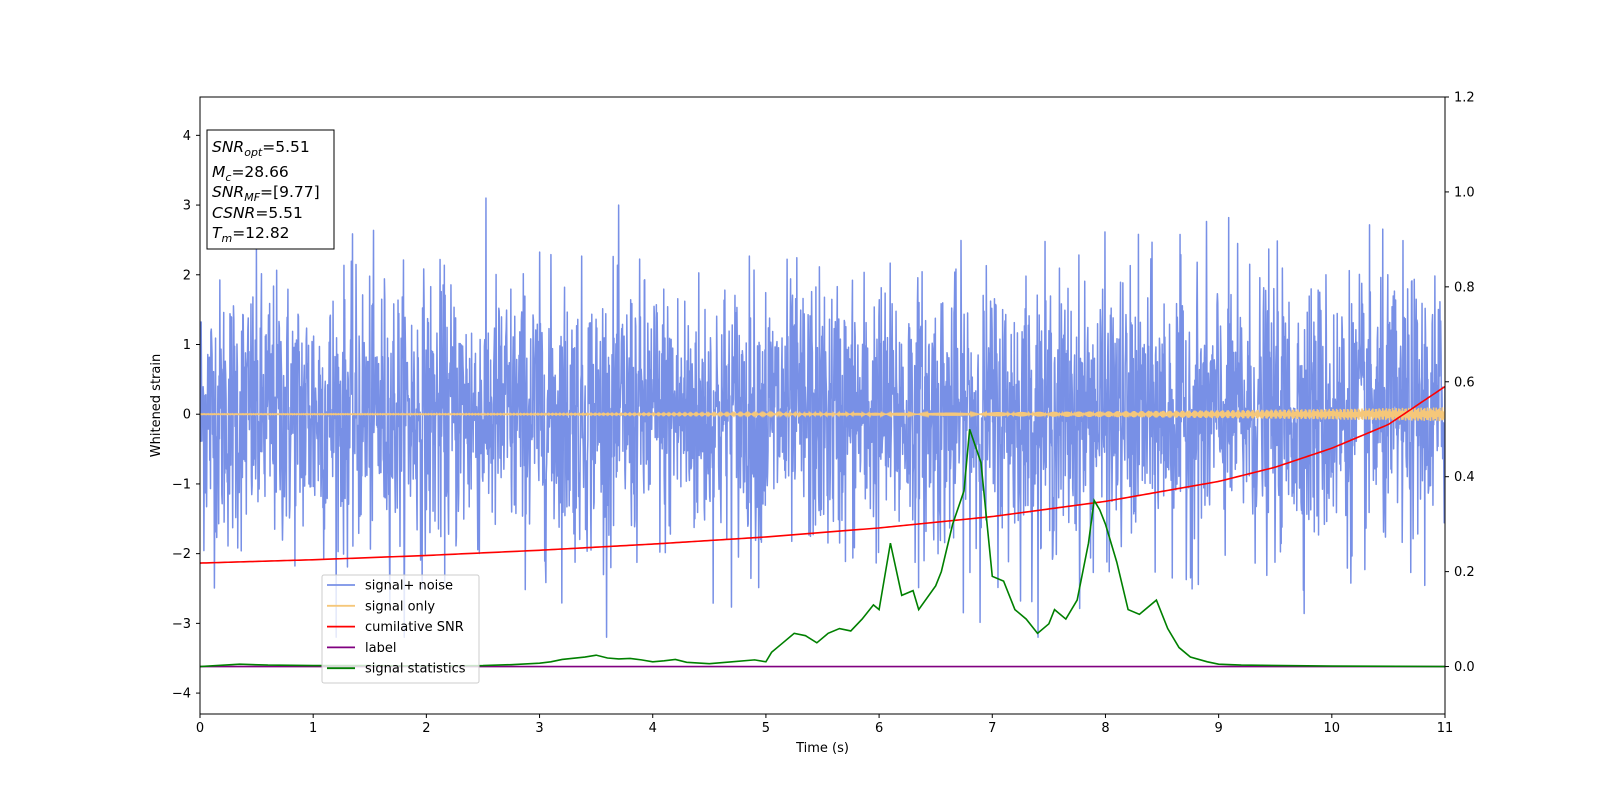  I want to click on y-tick-label-right: 0.0, so click(1464, 667).